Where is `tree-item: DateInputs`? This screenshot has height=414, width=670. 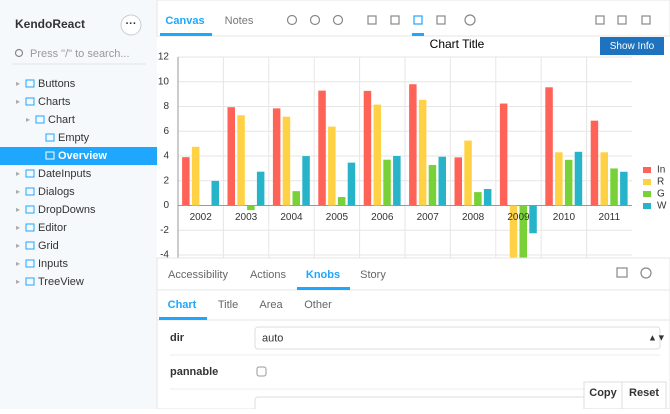
tree-item: DateInputs is located at coordinates (65, 174).